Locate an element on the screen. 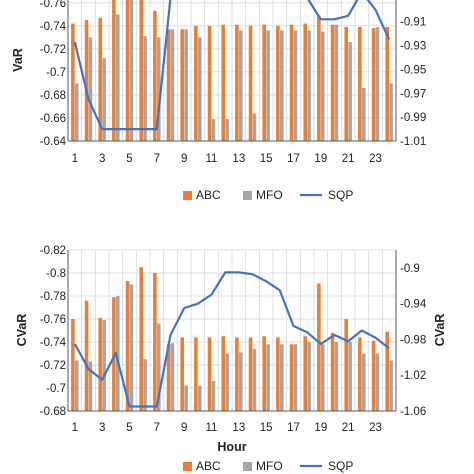 This screenshot has height=474, width=474. legend-label-sqp: SQP is located at coordinates (340, 195).